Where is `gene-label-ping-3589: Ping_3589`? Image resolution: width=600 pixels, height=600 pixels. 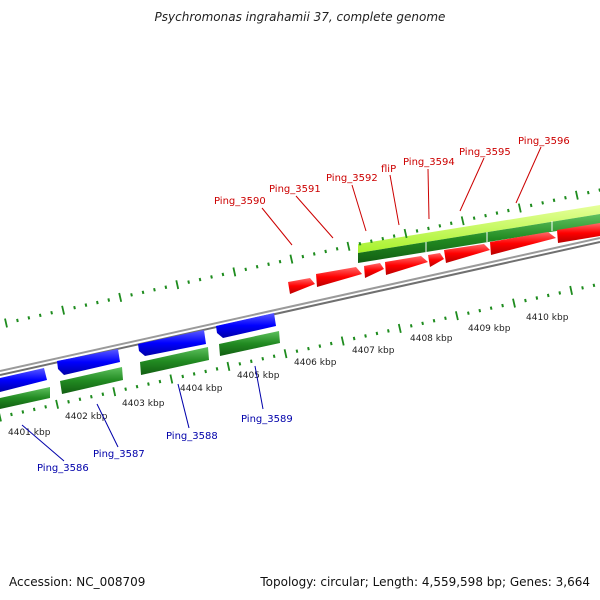 gene-label-ping-3589: Ping_3589 is located at coordinates (267, 419).